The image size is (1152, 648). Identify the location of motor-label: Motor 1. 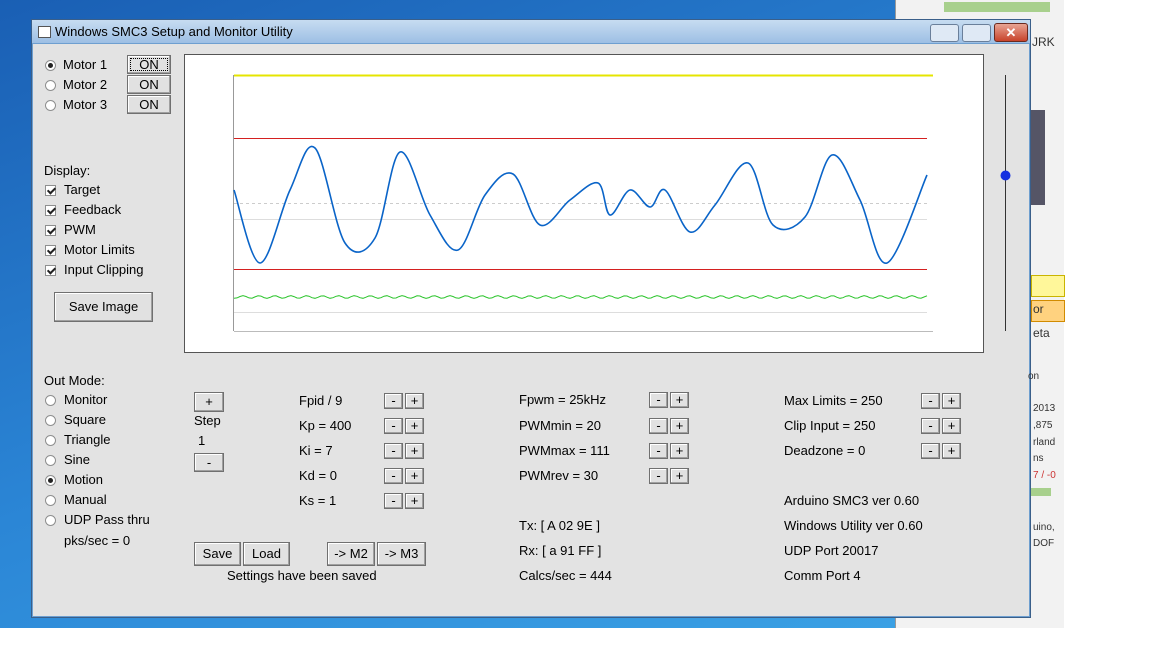
(85, 64).